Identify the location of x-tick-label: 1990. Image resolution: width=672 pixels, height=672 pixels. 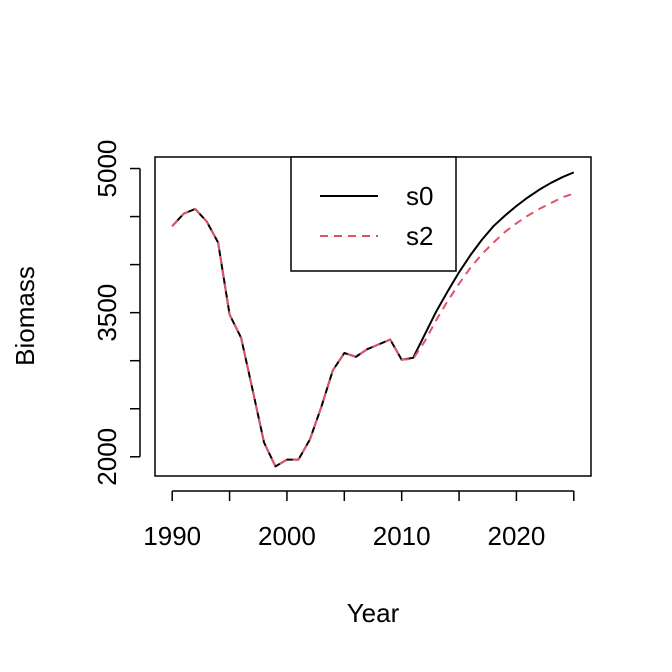
(172, 536).